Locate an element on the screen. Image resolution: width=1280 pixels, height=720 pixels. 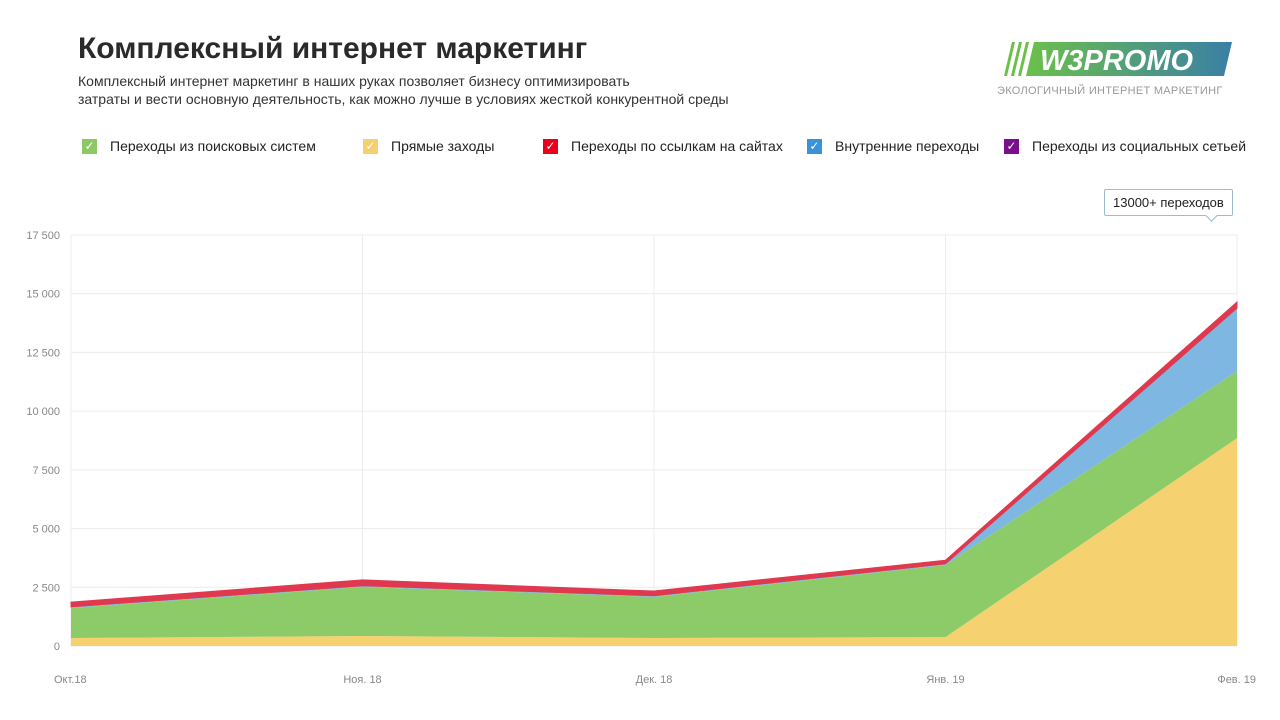
x-tick-label: Фев. 19 is located at coordinates (1236, 680).